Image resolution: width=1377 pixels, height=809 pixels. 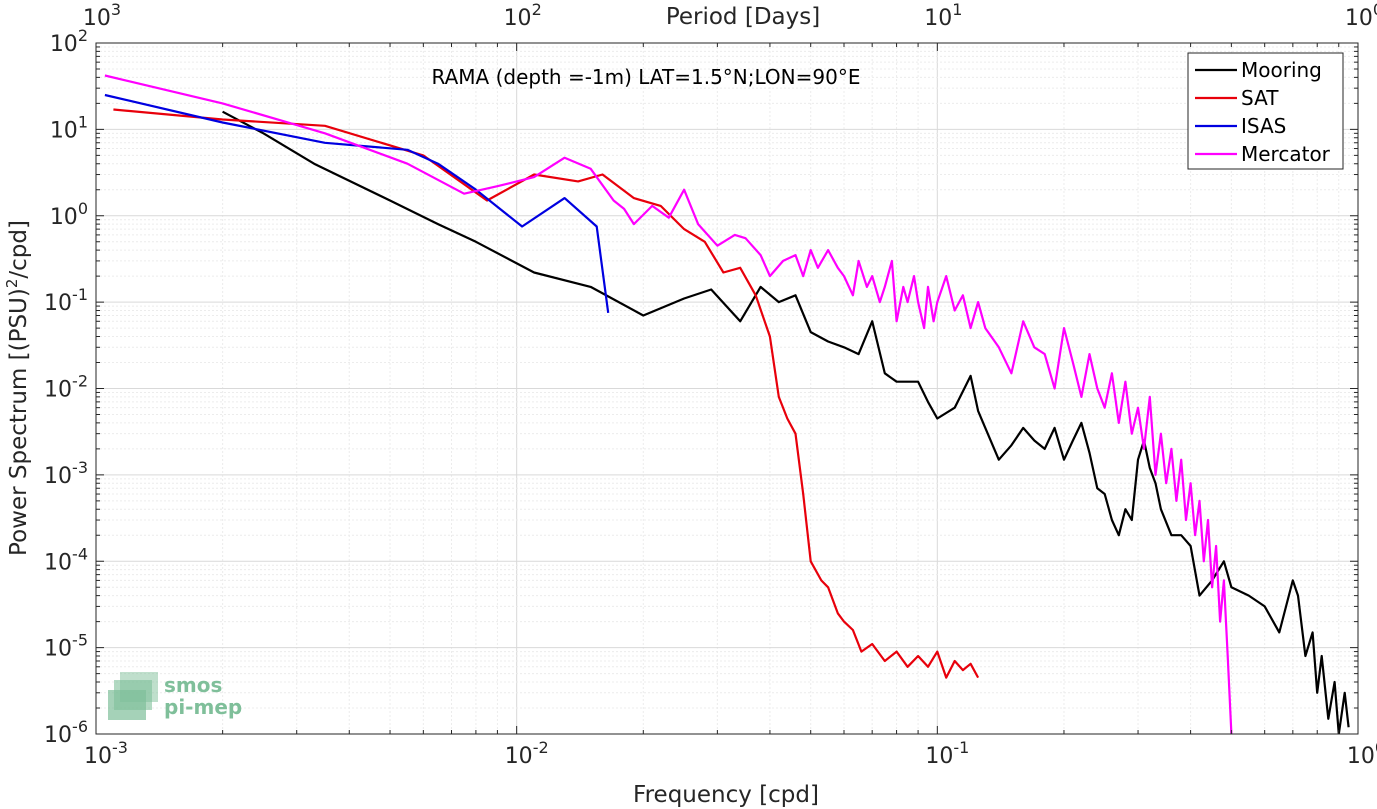 I want to click on y-tick-label: 10⁻⁵, so click(x=66, y=646).